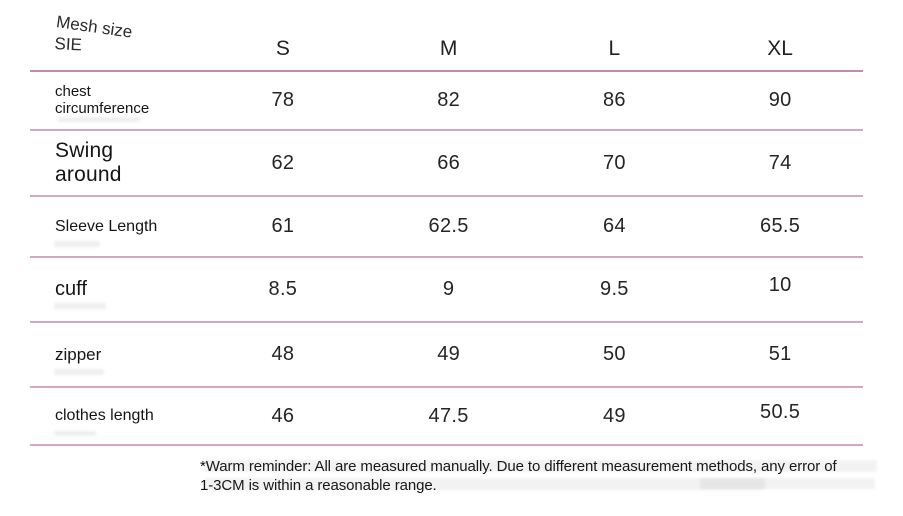 Image resolution: width=903 pixels, height=516 pixels. I want to click on row-label: chest circumference, so click(115, 100).